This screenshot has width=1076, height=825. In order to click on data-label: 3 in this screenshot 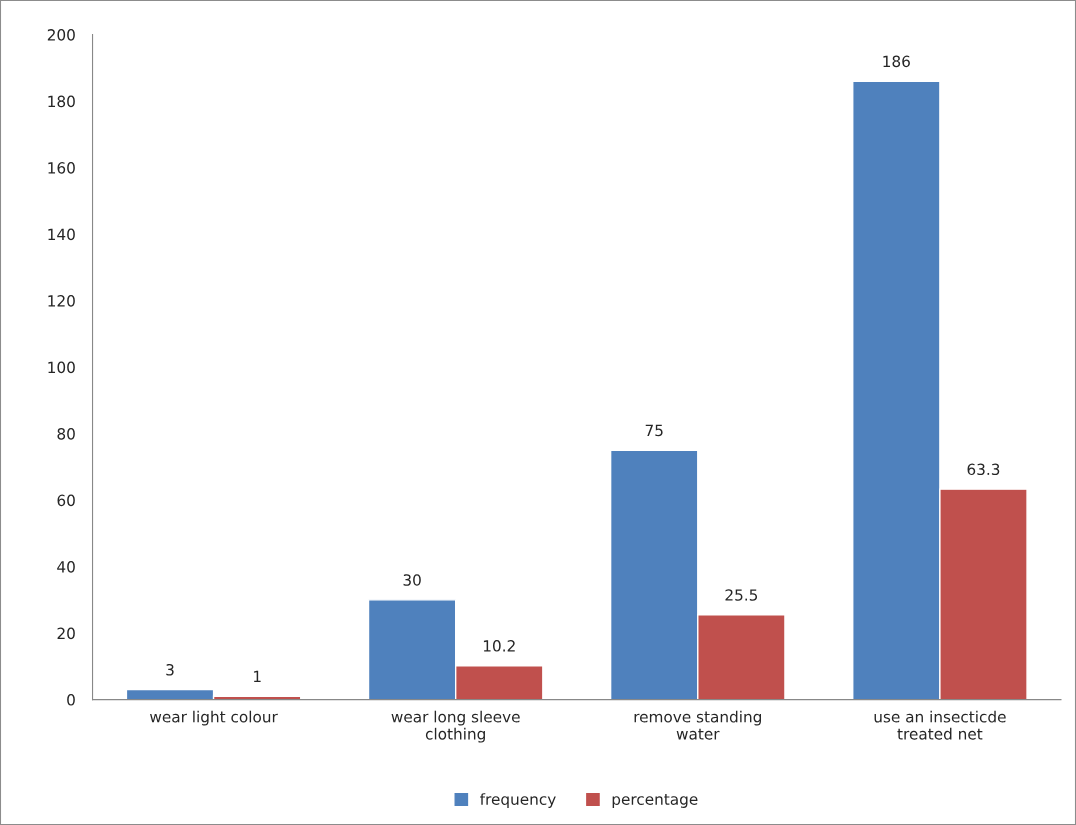, I will do `click(170, 670)`.